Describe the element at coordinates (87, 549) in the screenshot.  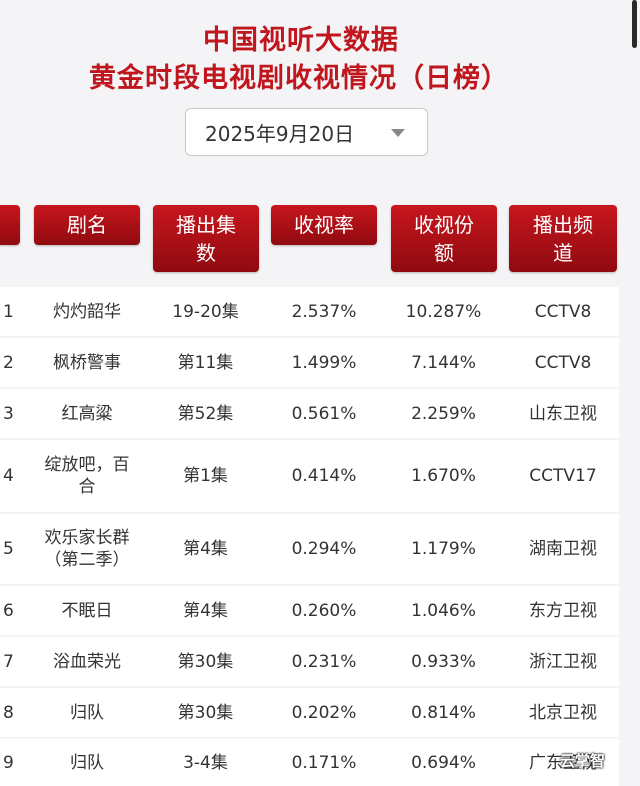
I see `drama-name-cell: 欢乐家长群 （第二季）` at that location.